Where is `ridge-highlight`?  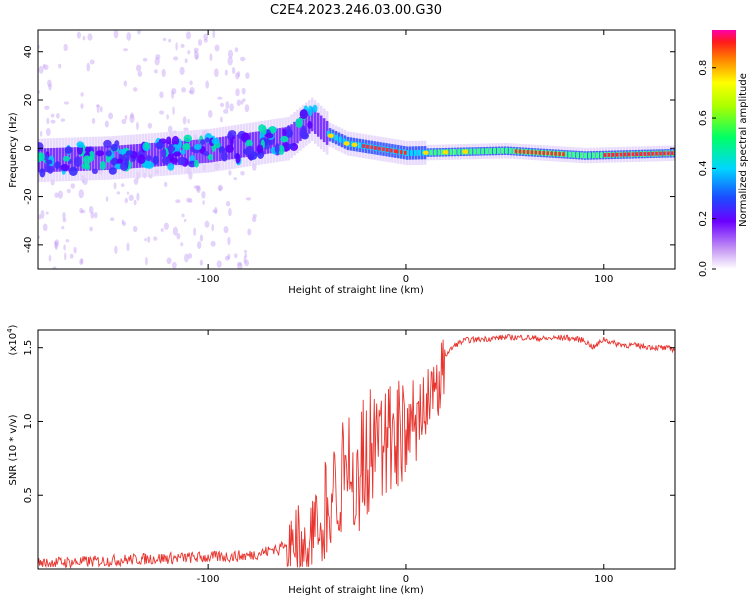
ridge-highlight is located at coordinates (465, 151).